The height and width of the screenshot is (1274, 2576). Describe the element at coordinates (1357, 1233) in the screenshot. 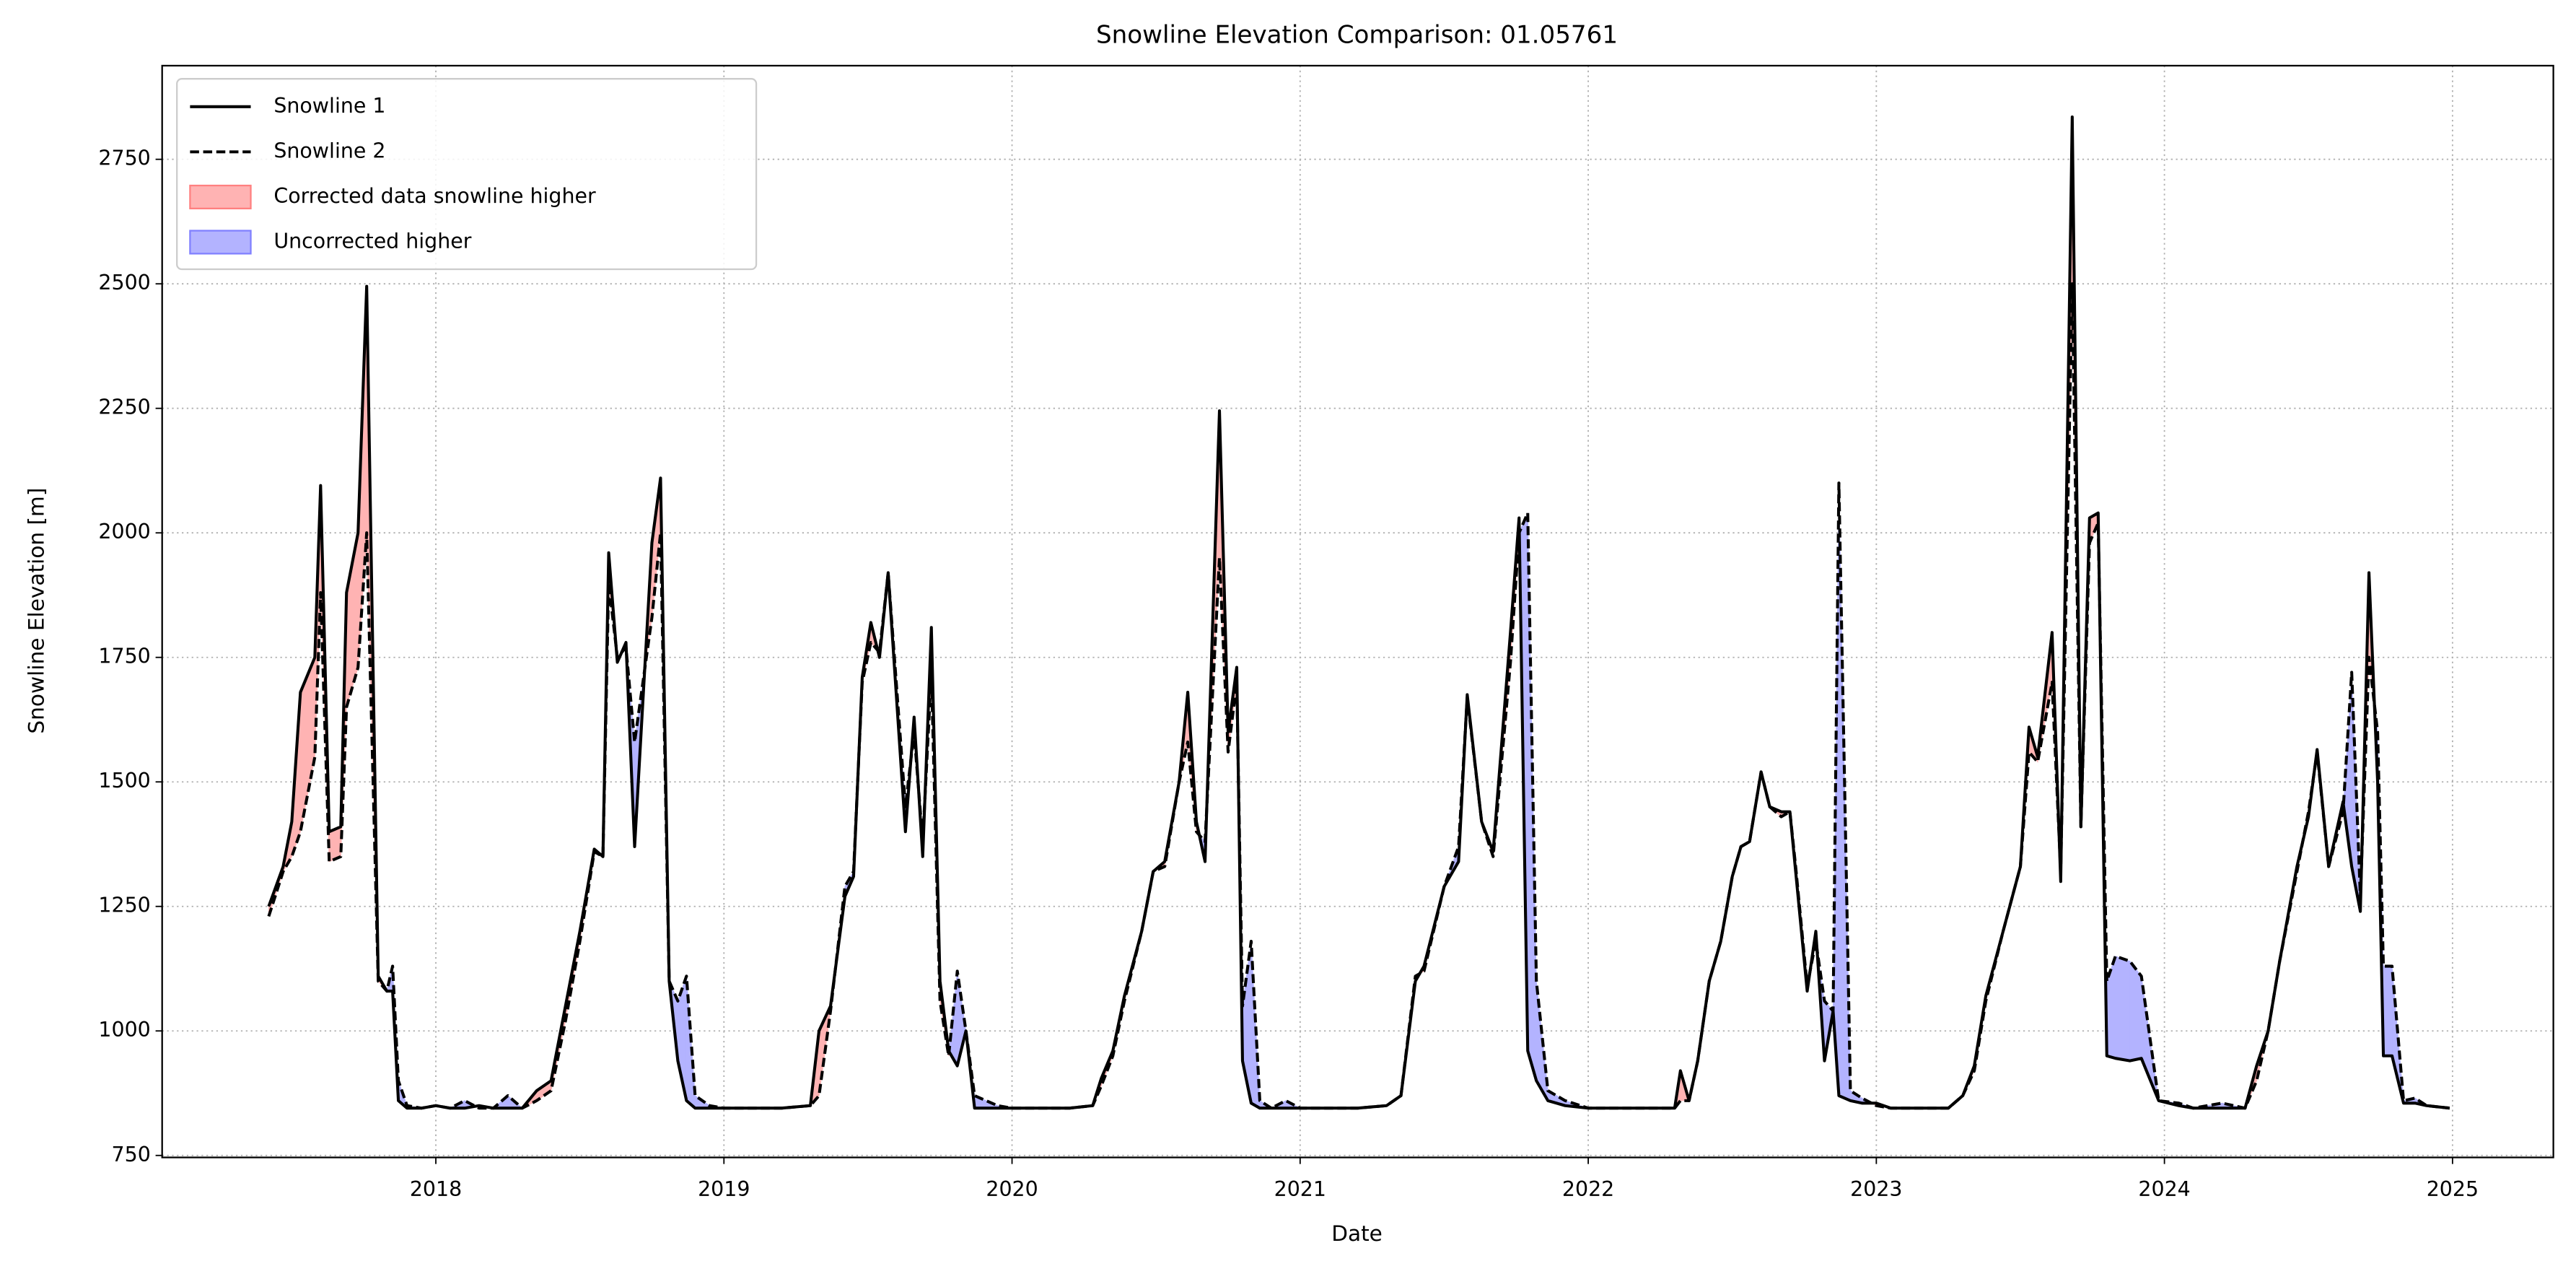

I see `x-axis-label: Date` at that location.